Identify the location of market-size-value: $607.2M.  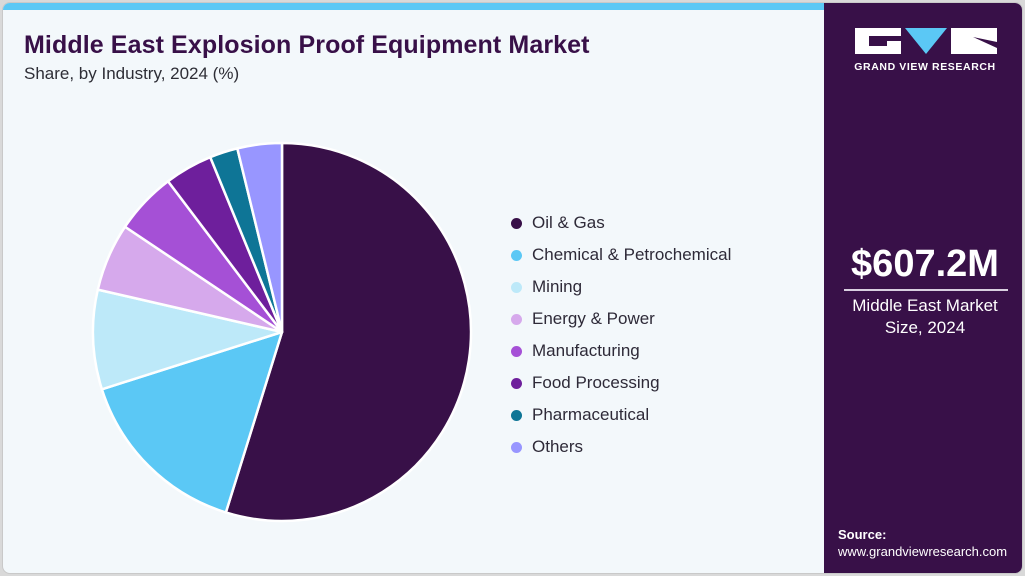
(925, 264).